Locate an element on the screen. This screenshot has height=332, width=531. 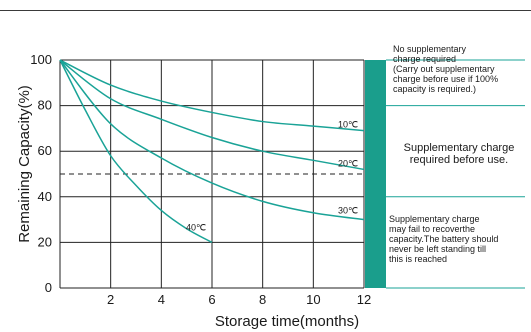
x-tick-label-10: 10 is located at coordinates (313, 299).